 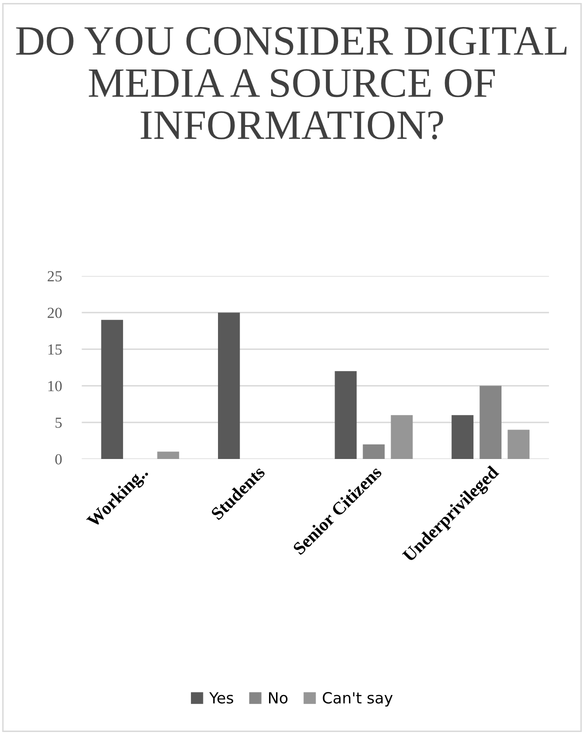 What do you see at coordinates (291, 83) in the screenshot?
I see `chart-title: DO YOU CONSIDER DIGITAL MEDIA A SOURCE OF INFORMATION?` at bounding box center [291, 83].